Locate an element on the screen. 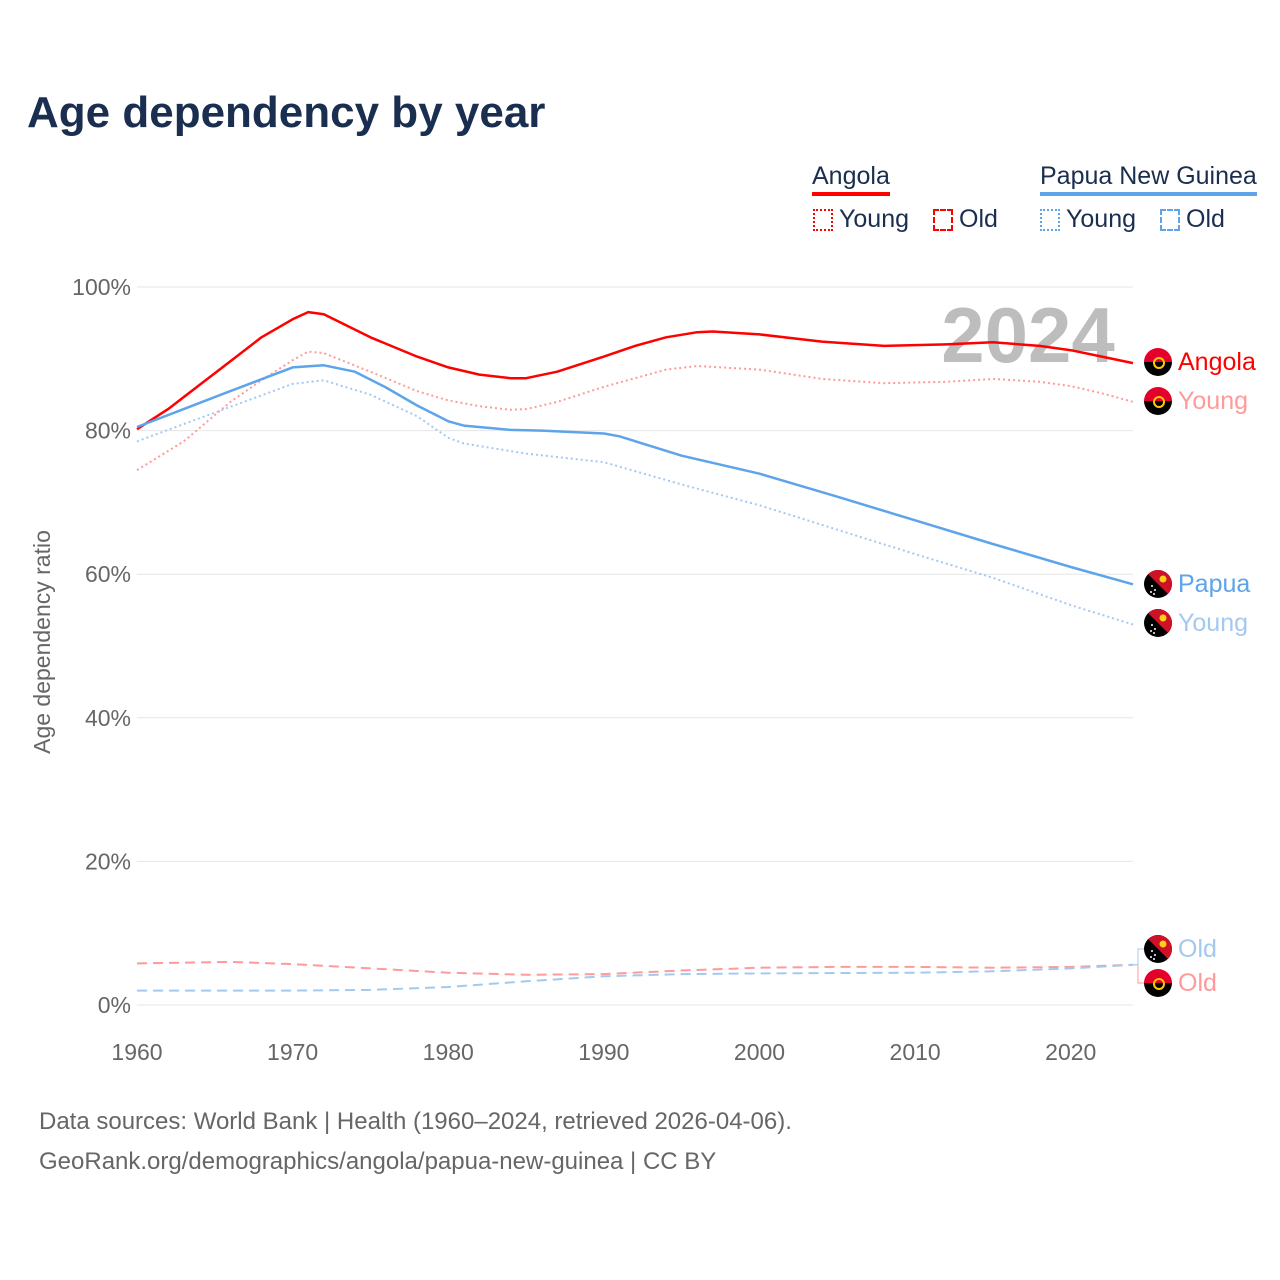 The width and height of the screenshot is (1280, 1280). series-line-angola is located at coordinates (635, 370).